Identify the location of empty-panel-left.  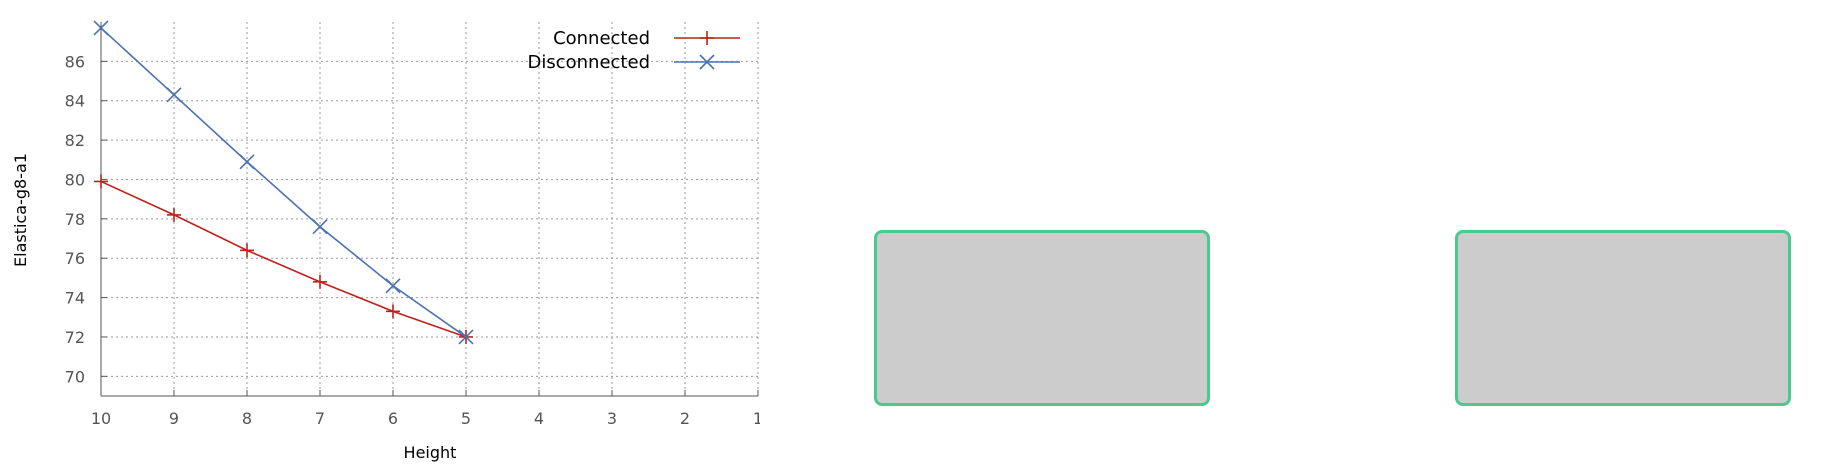
(1042, 318).